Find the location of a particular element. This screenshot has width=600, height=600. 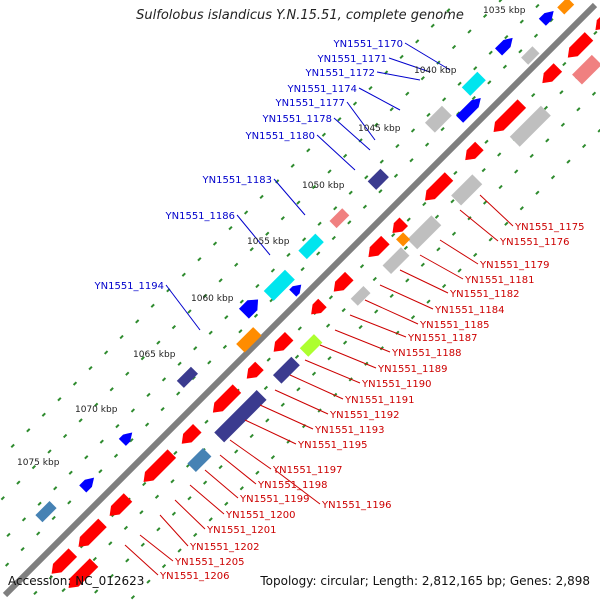

svg-text: YN1551_1206 is located at coordinates (194, 576).